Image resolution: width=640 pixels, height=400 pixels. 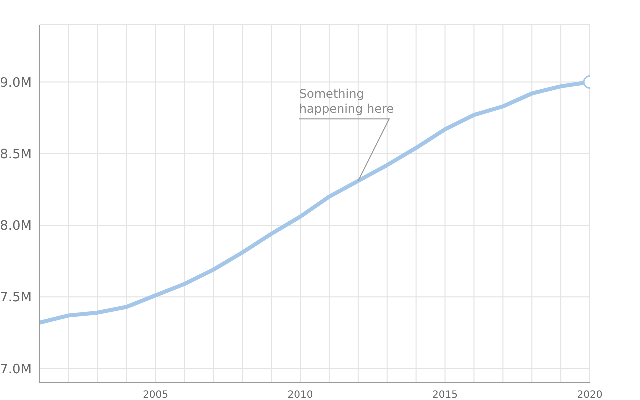 I want to click on y-tick-label: 8.5M, so click(x=16, y=154).